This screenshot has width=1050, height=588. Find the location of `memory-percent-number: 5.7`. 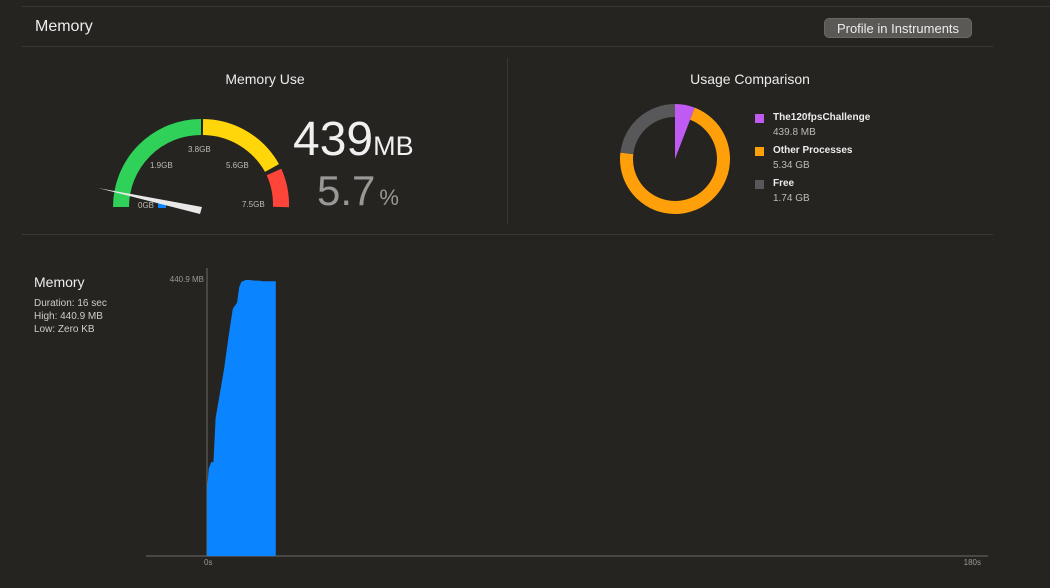

memory-percent-number: 5.7 is located at coordinates (346, 190).